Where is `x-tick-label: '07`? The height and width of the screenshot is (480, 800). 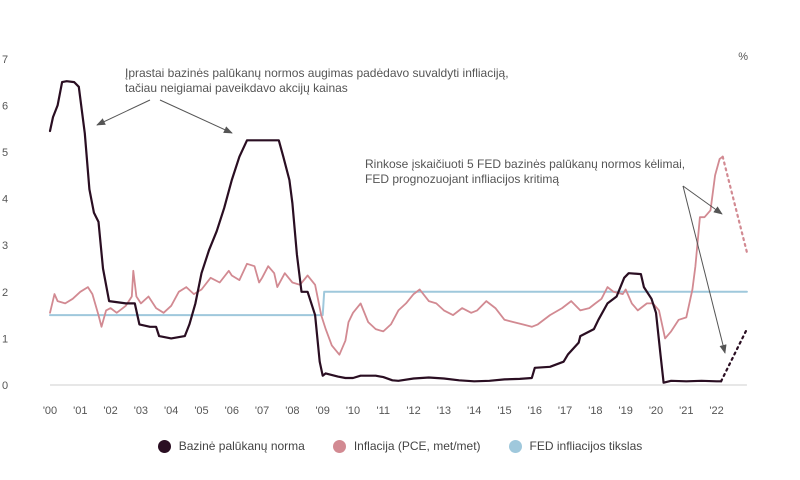
x-tick-label: '07 is located at coordinates (262, 411).